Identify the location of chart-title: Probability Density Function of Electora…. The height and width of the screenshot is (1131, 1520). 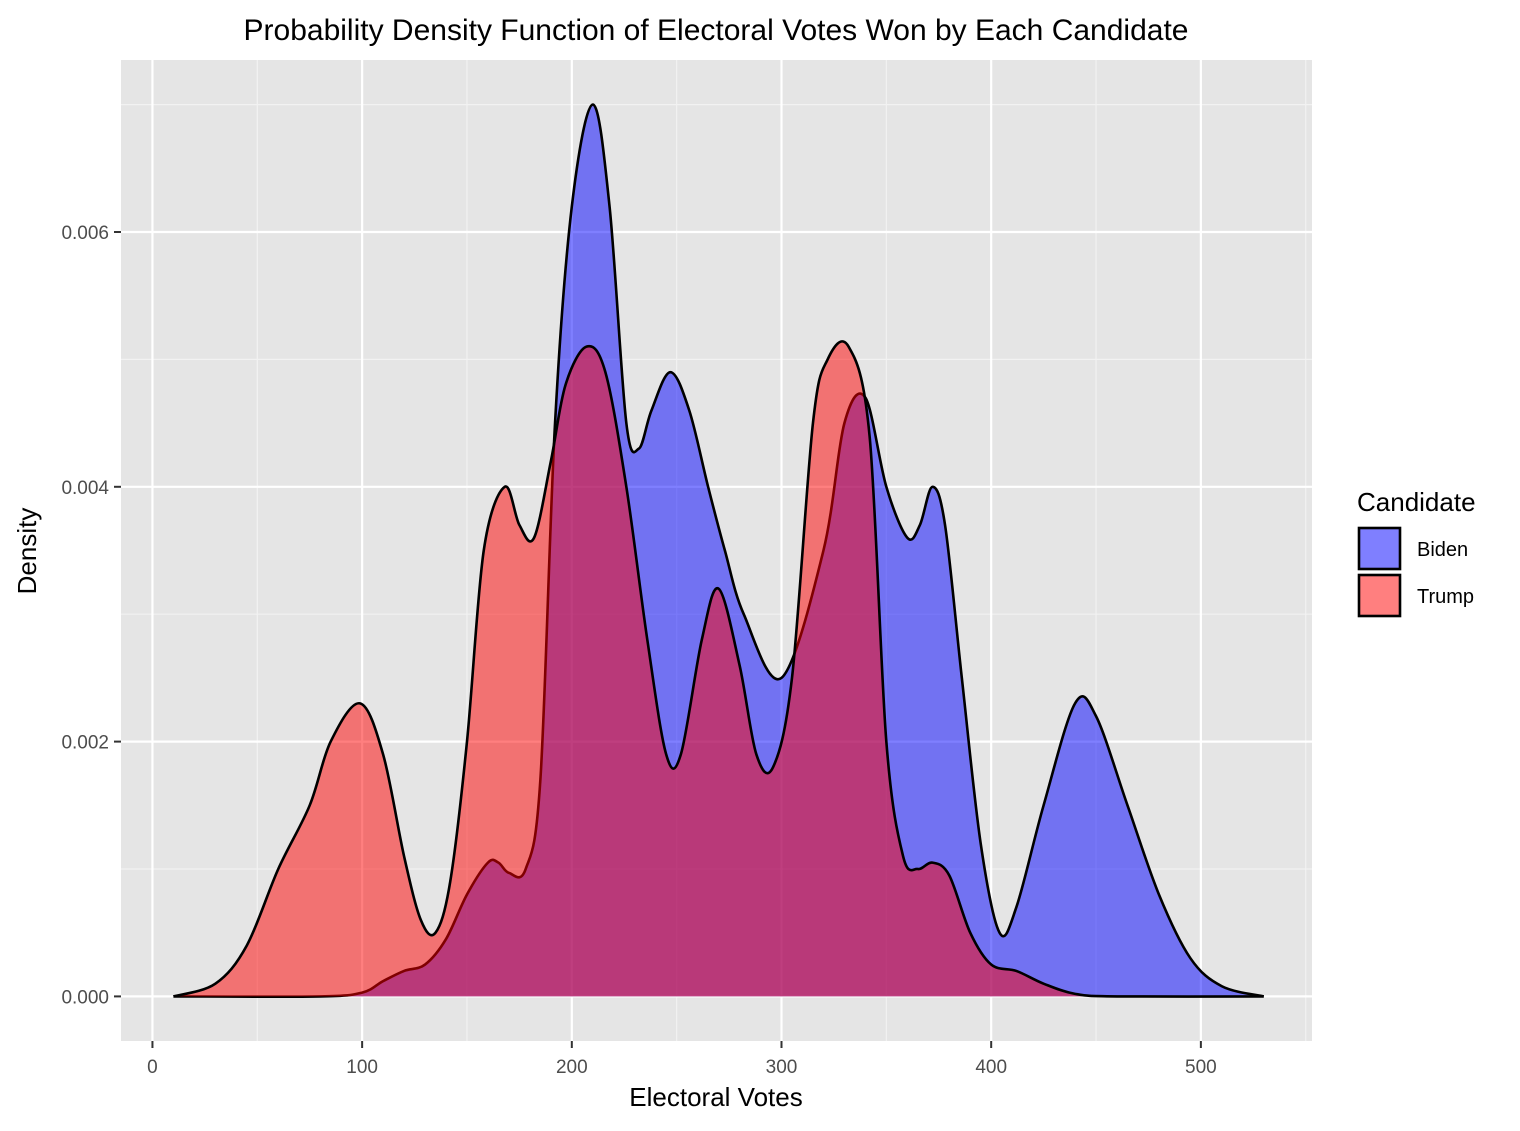
(716, 30).